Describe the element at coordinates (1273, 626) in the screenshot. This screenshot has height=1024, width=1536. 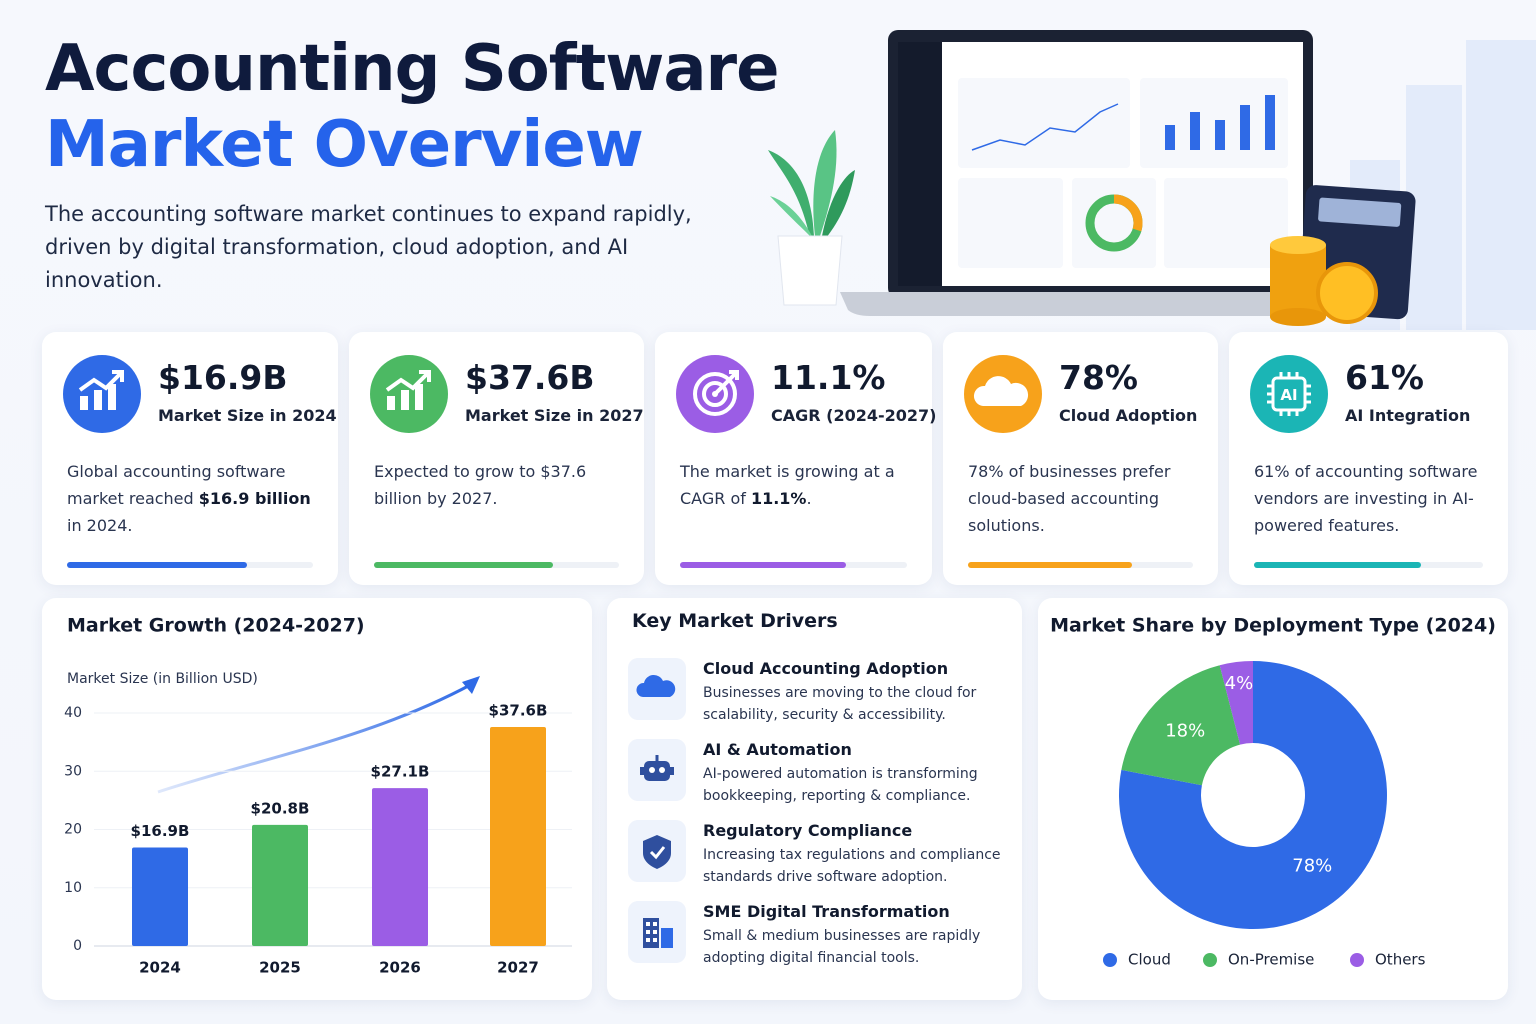
I see `chart-title: Market Share by Deployment Type (2024)` at that location.